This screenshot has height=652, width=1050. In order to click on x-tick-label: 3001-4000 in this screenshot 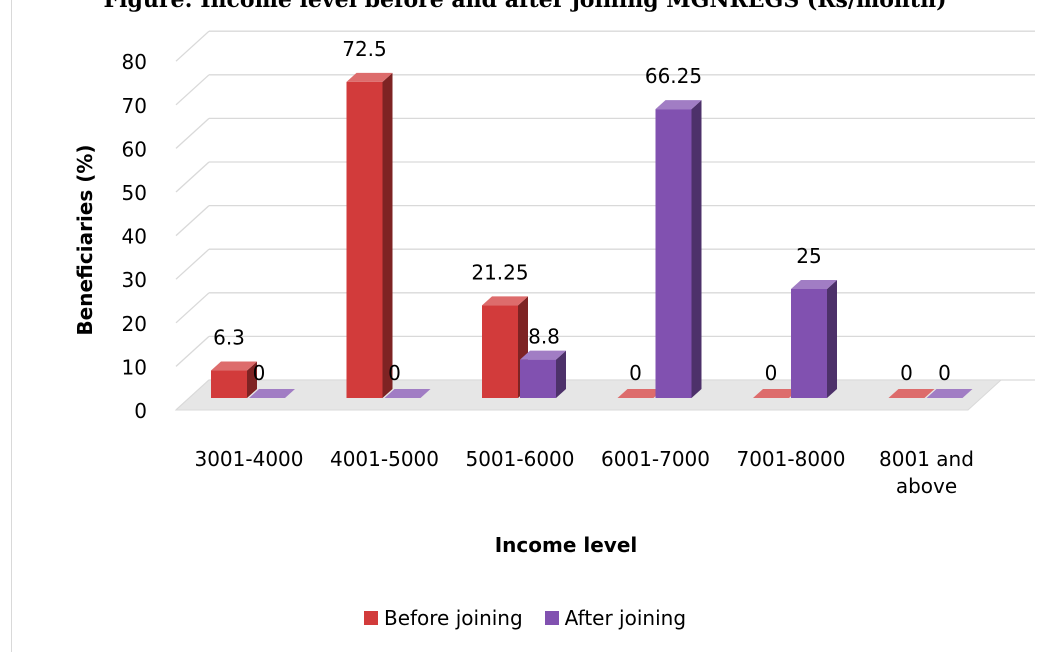, I will do `click(248, 459)`.